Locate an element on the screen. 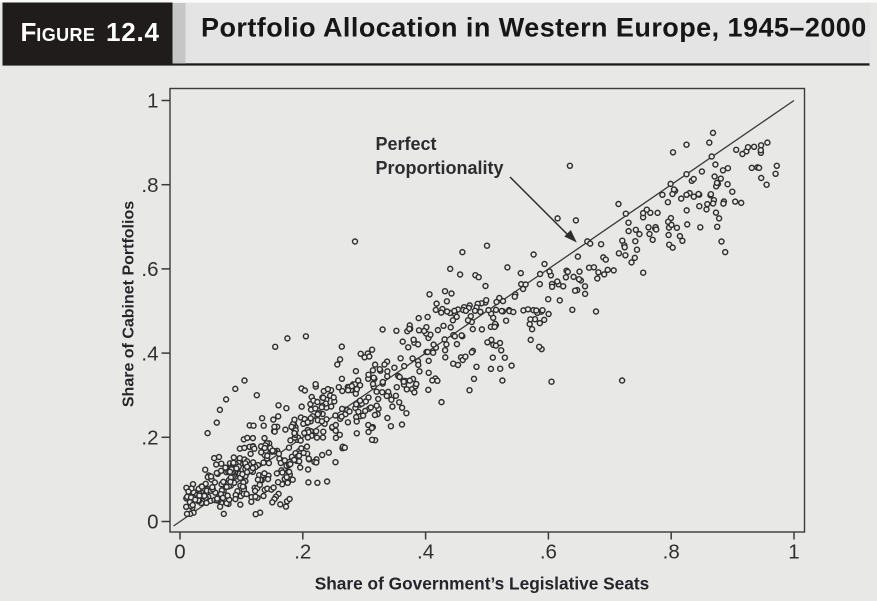 The height and width of the screenshot is (601, 877). svg-text: Proportionality is located at coordinates (440, 168).